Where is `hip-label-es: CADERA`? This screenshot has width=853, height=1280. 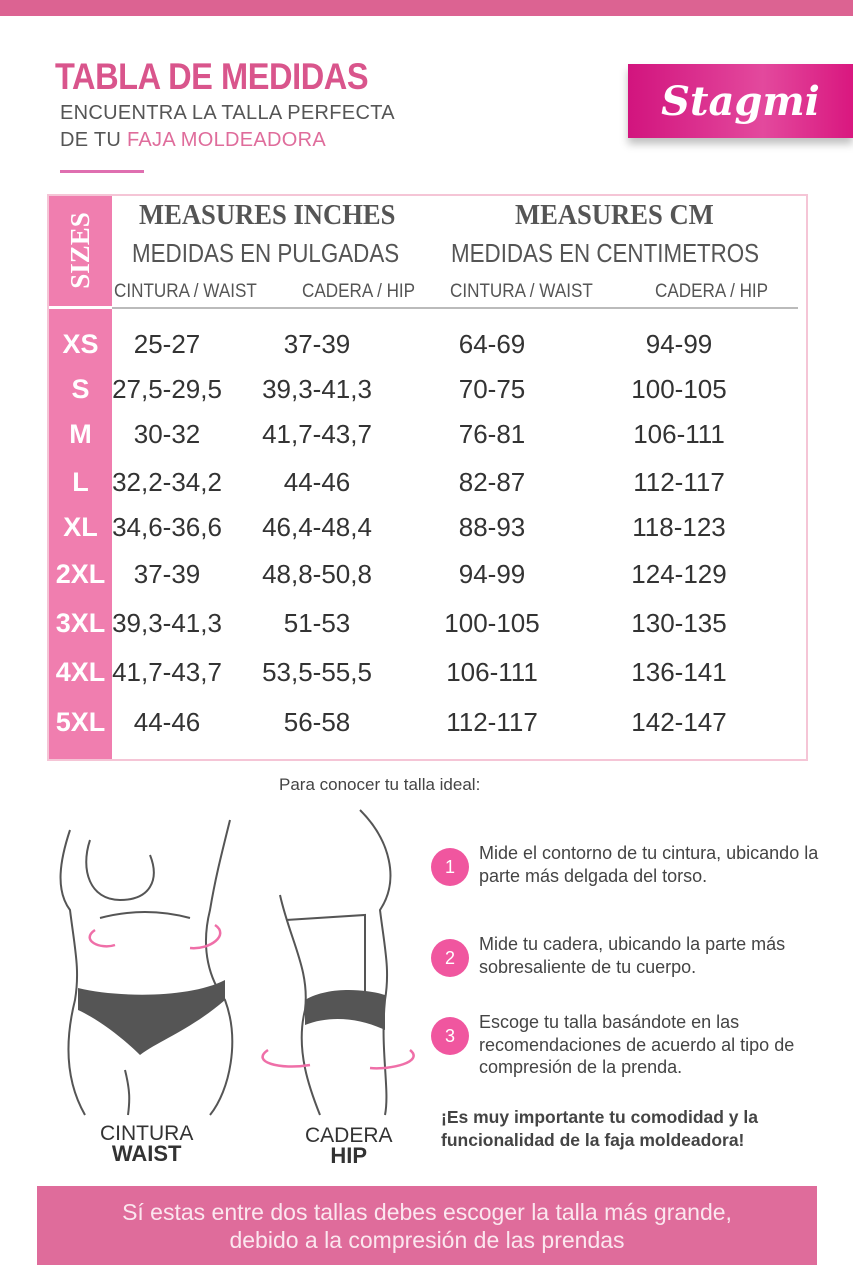 hip-label-es: CADERA is located at coordinates (349, 1135).